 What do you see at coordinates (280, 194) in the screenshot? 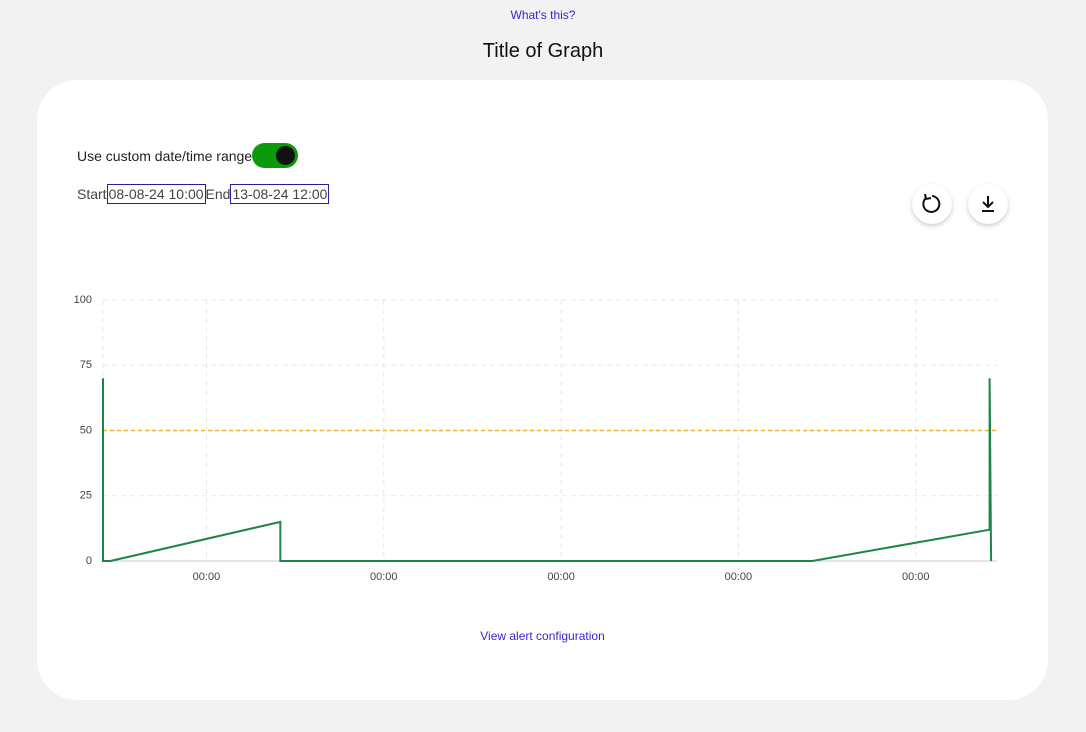
I see `end-input: 13-08-24 12:00` at bounding box center [280, 194].